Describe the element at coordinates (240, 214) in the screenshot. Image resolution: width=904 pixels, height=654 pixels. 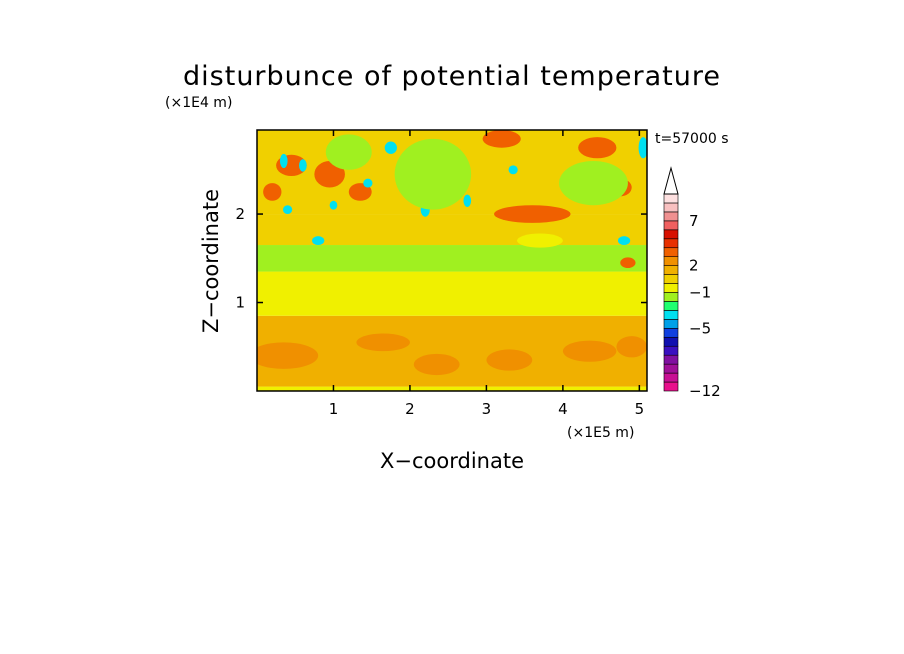
I see `y-tick-label: 2` at that location.